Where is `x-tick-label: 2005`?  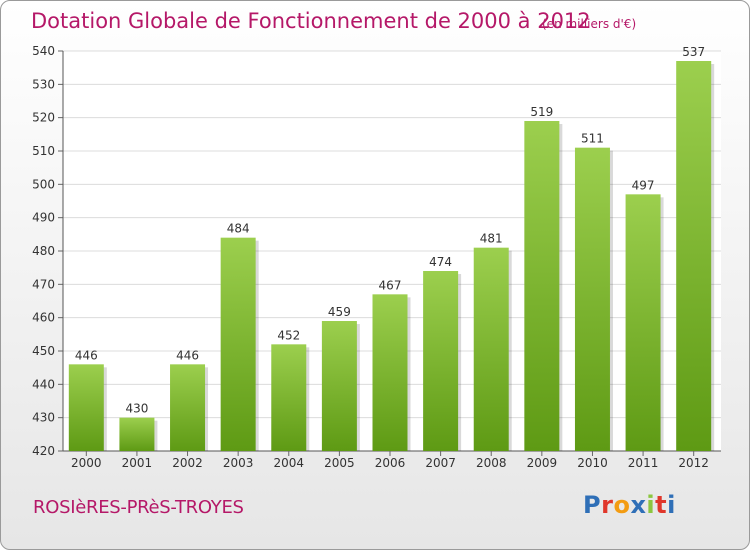 x-tick-label: 2005 is located at coordinates (339, 463).